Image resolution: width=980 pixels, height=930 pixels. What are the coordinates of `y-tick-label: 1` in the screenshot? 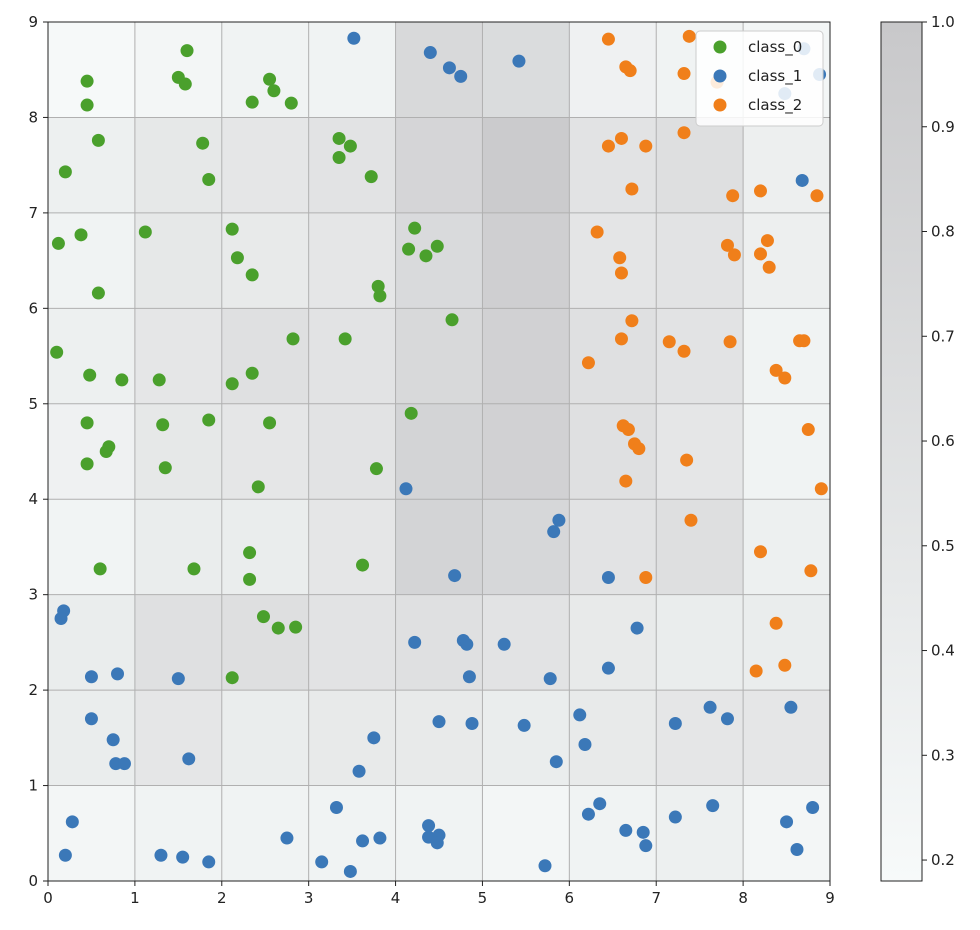 It's located at (33, 786).